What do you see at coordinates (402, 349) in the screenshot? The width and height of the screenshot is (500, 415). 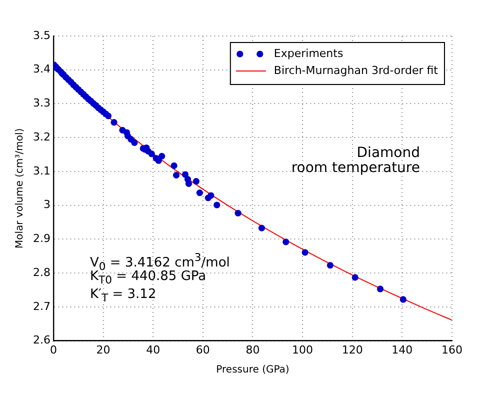 I see `x-tick-label: 140` at bounding box center [402, 349].